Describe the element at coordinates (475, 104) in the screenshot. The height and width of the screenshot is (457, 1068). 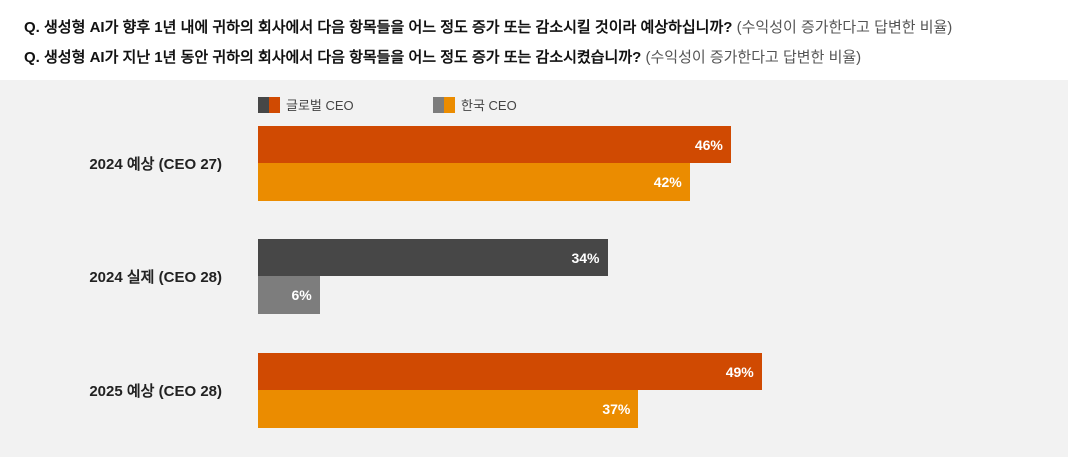
I see `legend-korea: 한국 CEO` at that location.